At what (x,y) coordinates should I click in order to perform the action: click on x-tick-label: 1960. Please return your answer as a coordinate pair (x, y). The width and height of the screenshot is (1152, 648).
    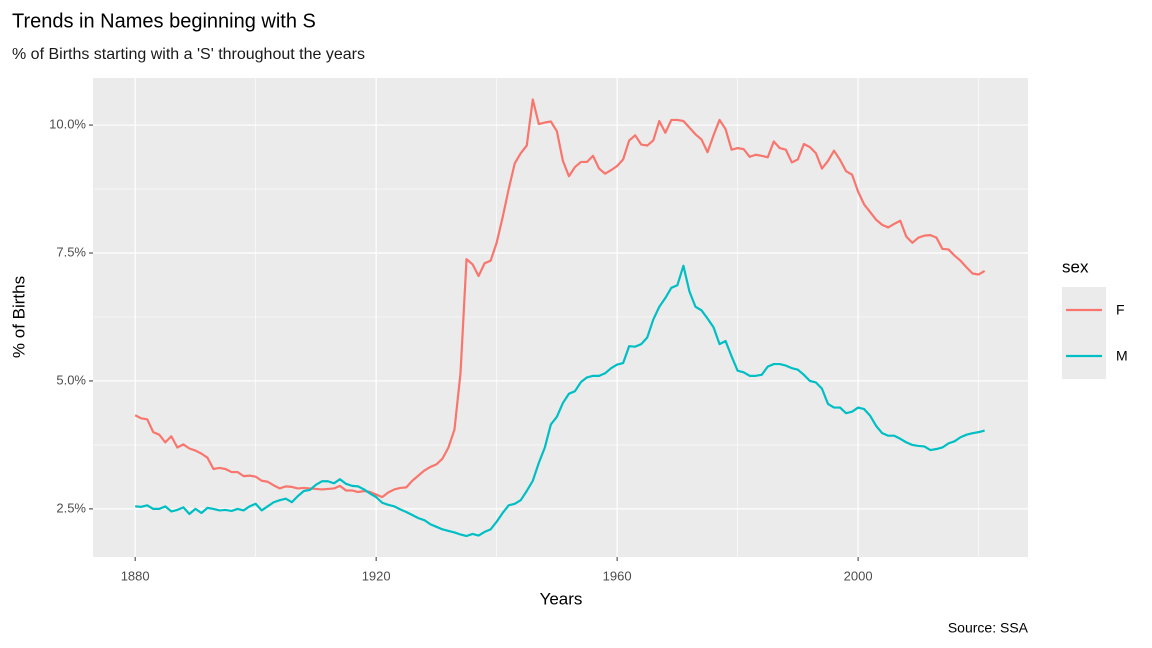
    Looking at the image, I should click on (617, 575).